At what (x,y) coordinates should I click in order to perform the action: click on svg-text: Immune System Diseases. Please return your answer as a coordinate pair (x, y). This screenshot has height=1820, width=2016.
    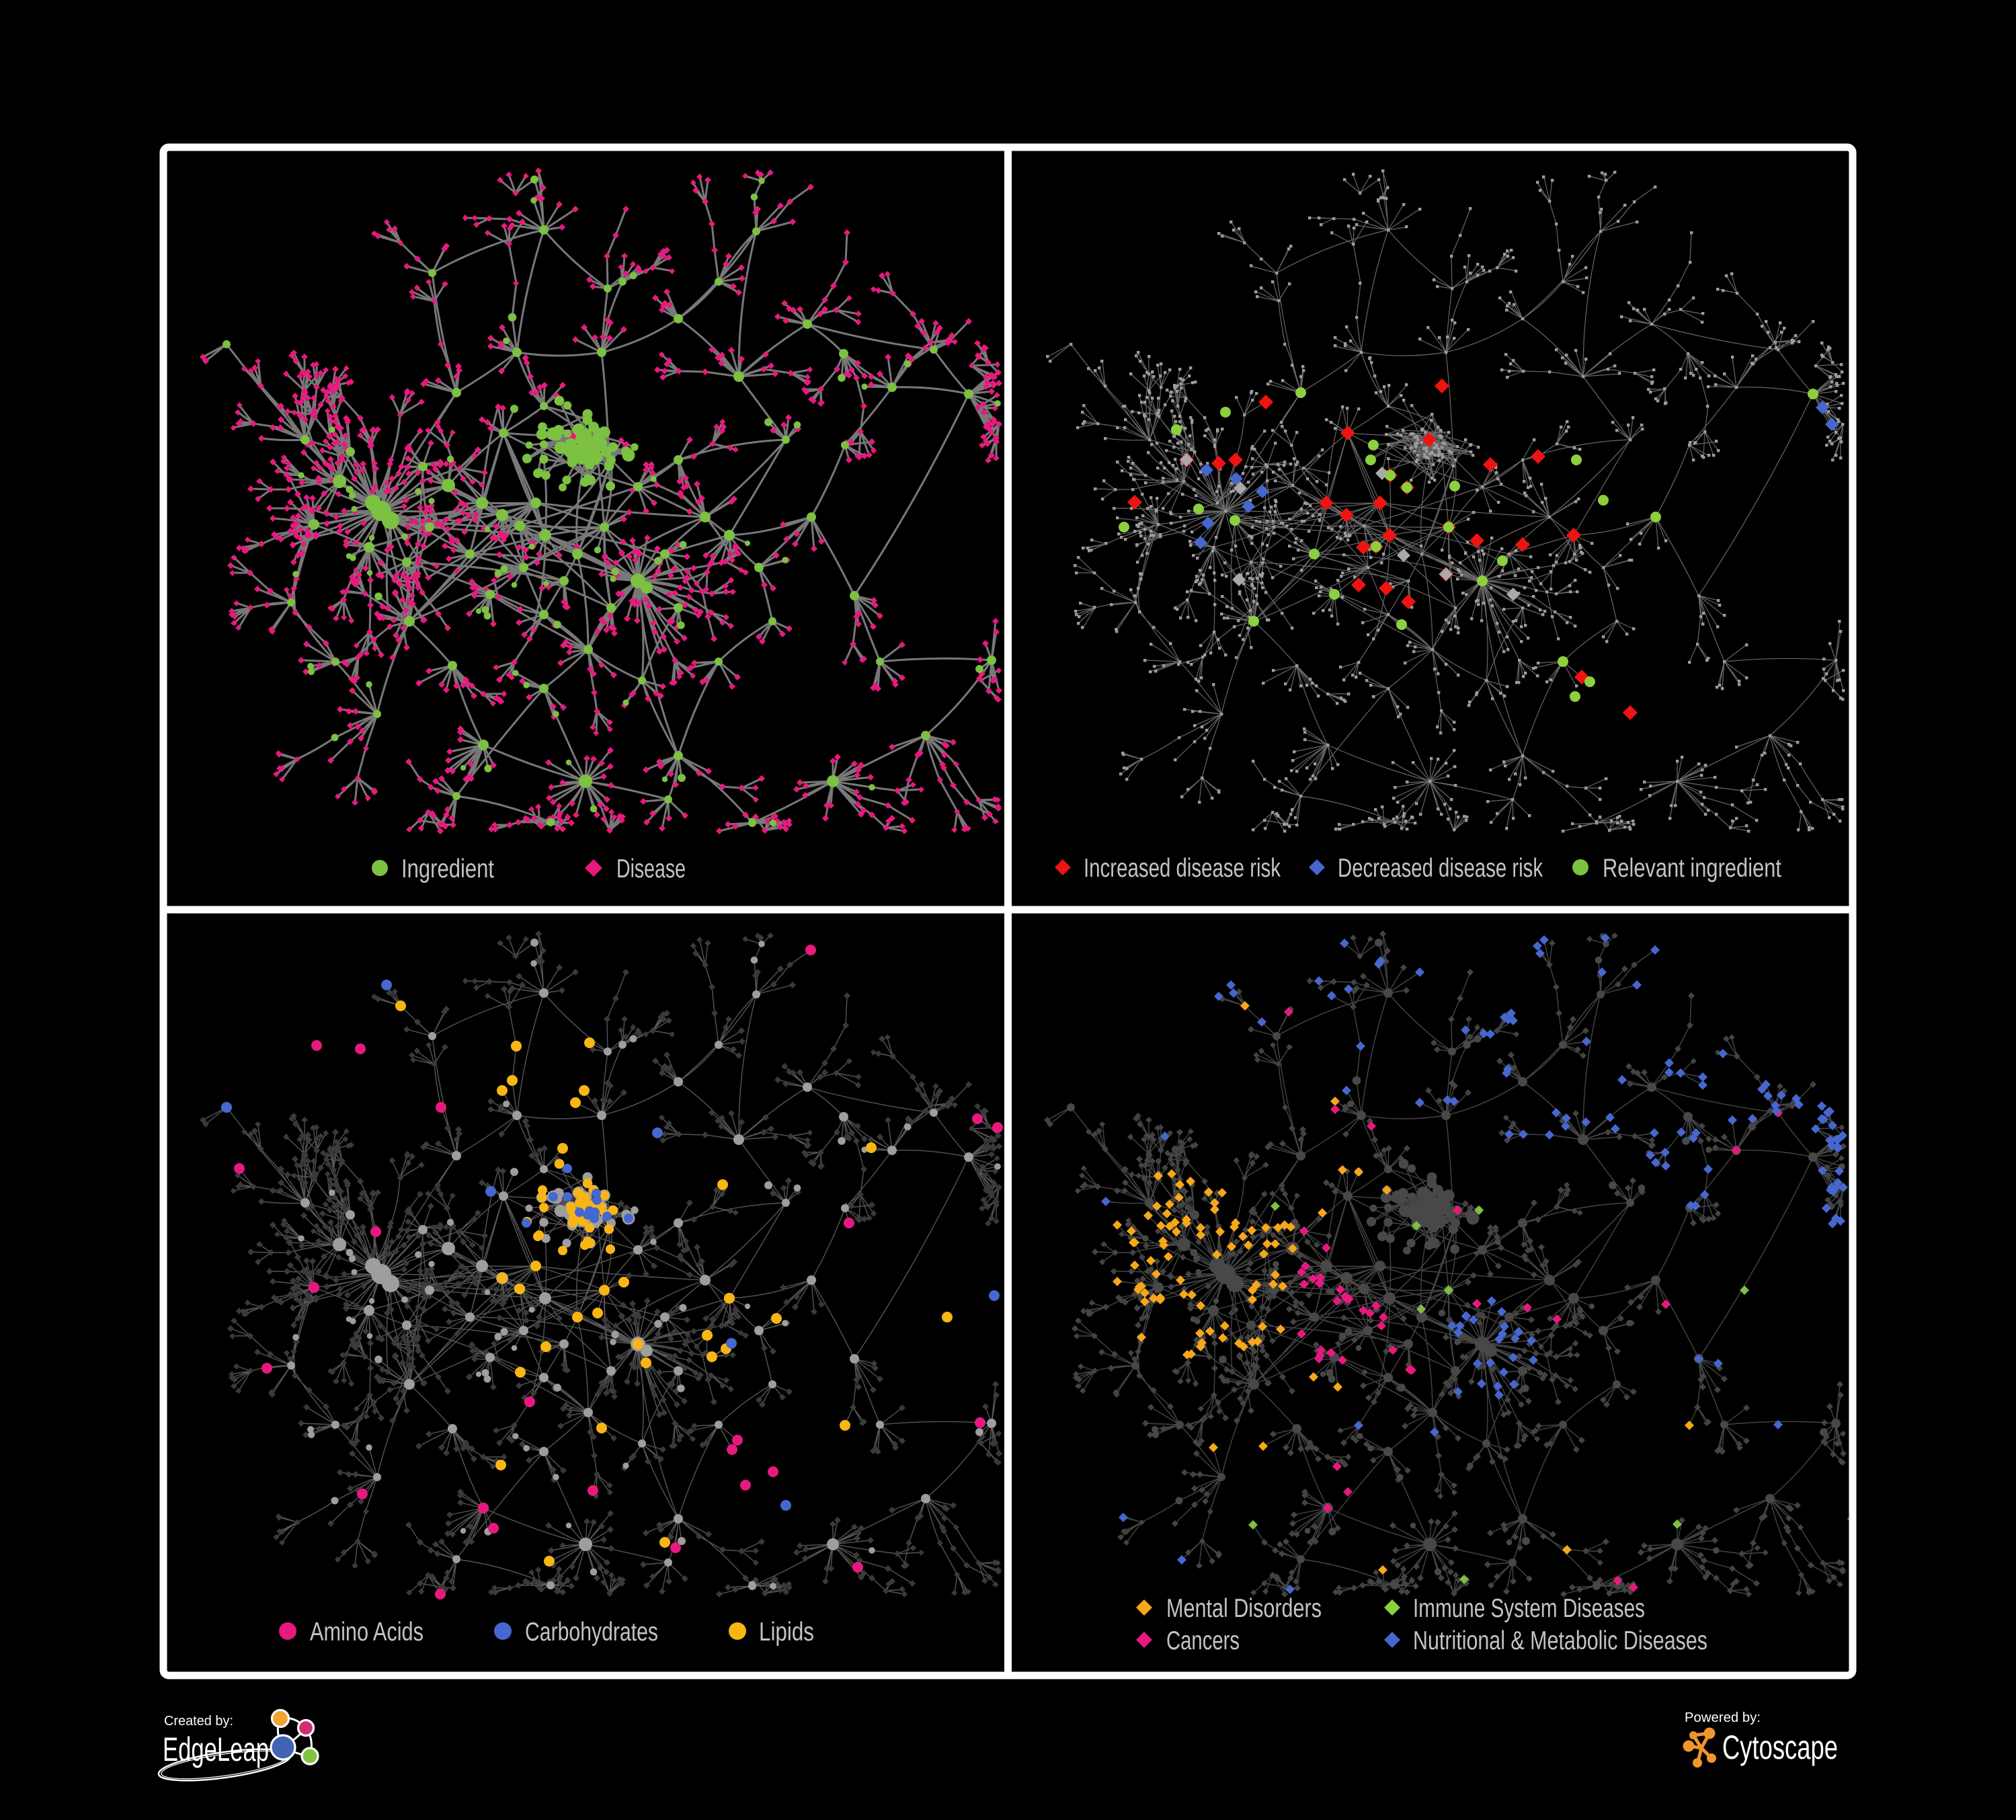
    Looking at the image, I should click on (1529, 1608).